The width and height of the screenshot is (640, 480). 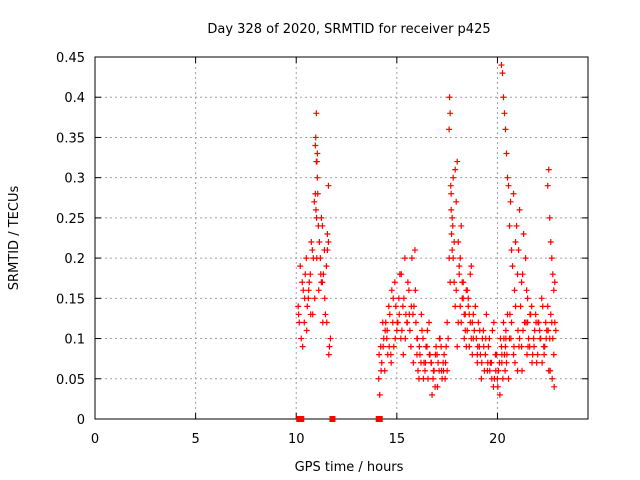 What do you see at coordinates (339, 419) in the screenshot?
I see `zero-gap-markers` at bounding box center [339, 419].